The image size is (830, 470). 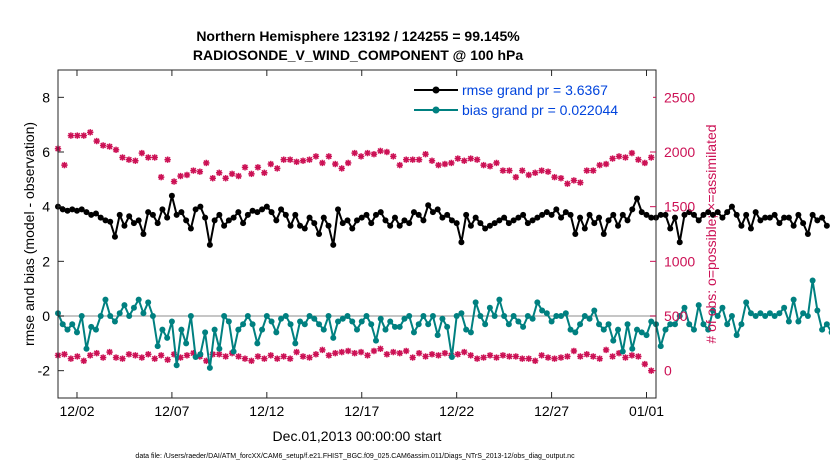 What do you see at coordinates (679, 207) in the screenshot?
I see `y-right-tick-label: 1500` at bounding box center [679, 207].